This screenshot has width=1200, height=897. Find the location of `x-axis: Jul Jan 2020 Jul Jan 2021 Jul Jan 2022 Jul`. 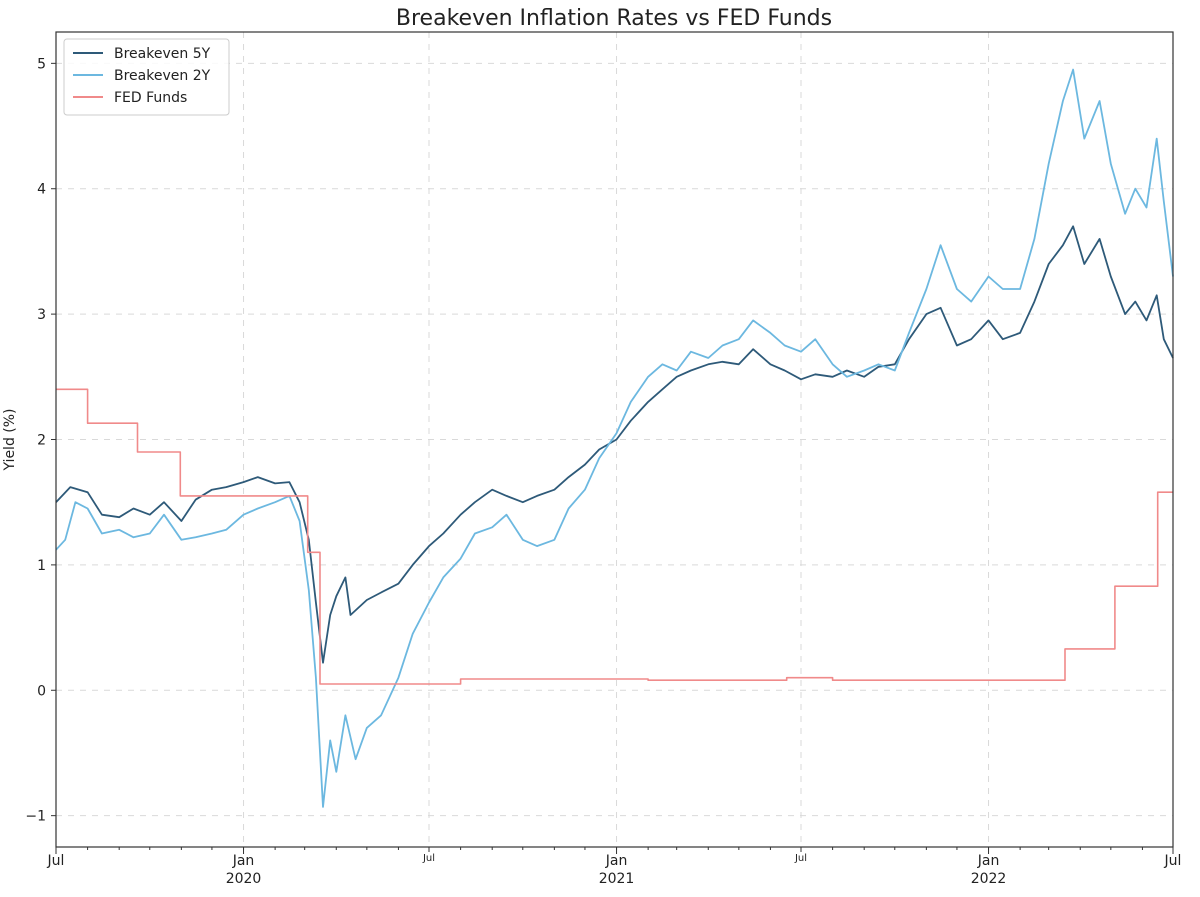

x-axis: Jul Jan 2020 Jul Jan 2021 Jul Jan 2022 Jul is located at coordinates (614, 867).